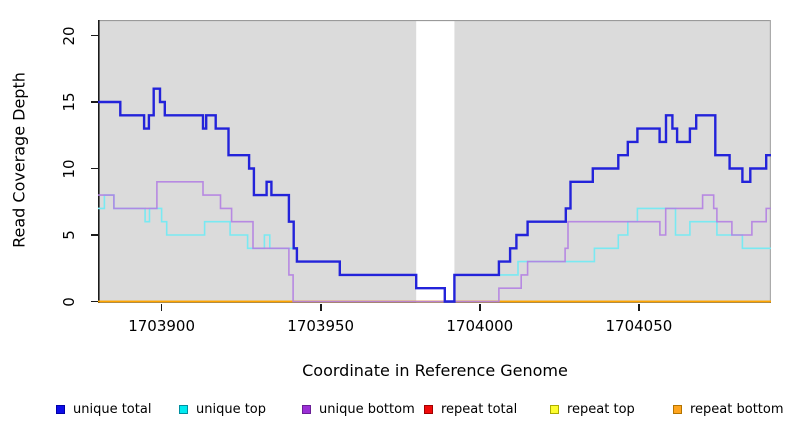 This screenshot has width=792, height=432. Describe the element at coordinates (554, 409) in the screenshot. I see `legend-swatch-repeat-top` at that location.